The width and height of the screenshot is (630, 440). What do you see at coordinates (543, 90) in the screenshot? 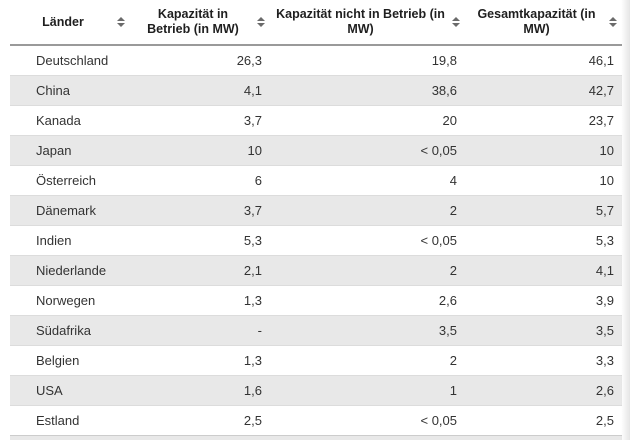
I see `value-cell: 42,7` at bounding box center [543, 90].